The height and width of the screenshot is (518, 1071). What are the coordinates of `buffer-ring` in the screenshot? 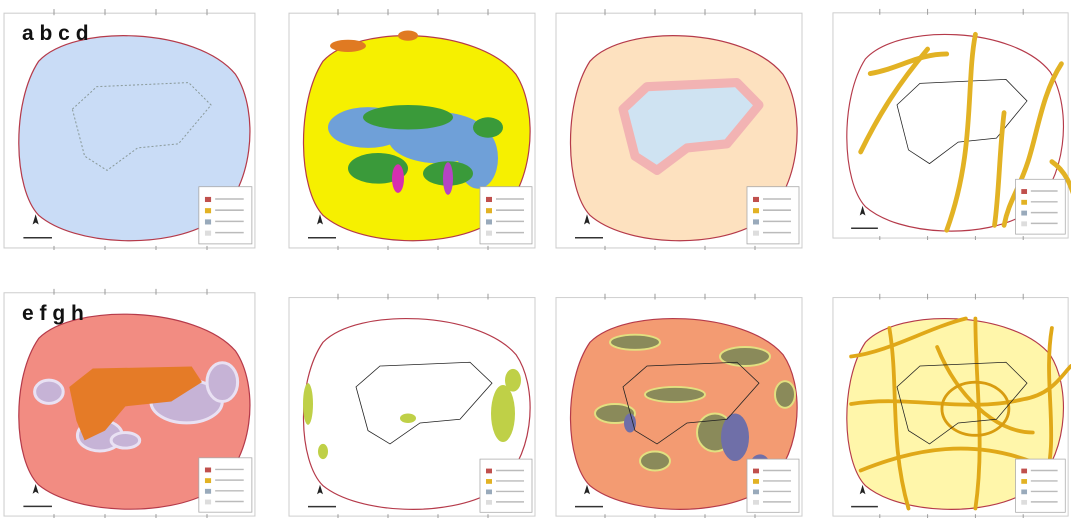 It's located at (691, 126).